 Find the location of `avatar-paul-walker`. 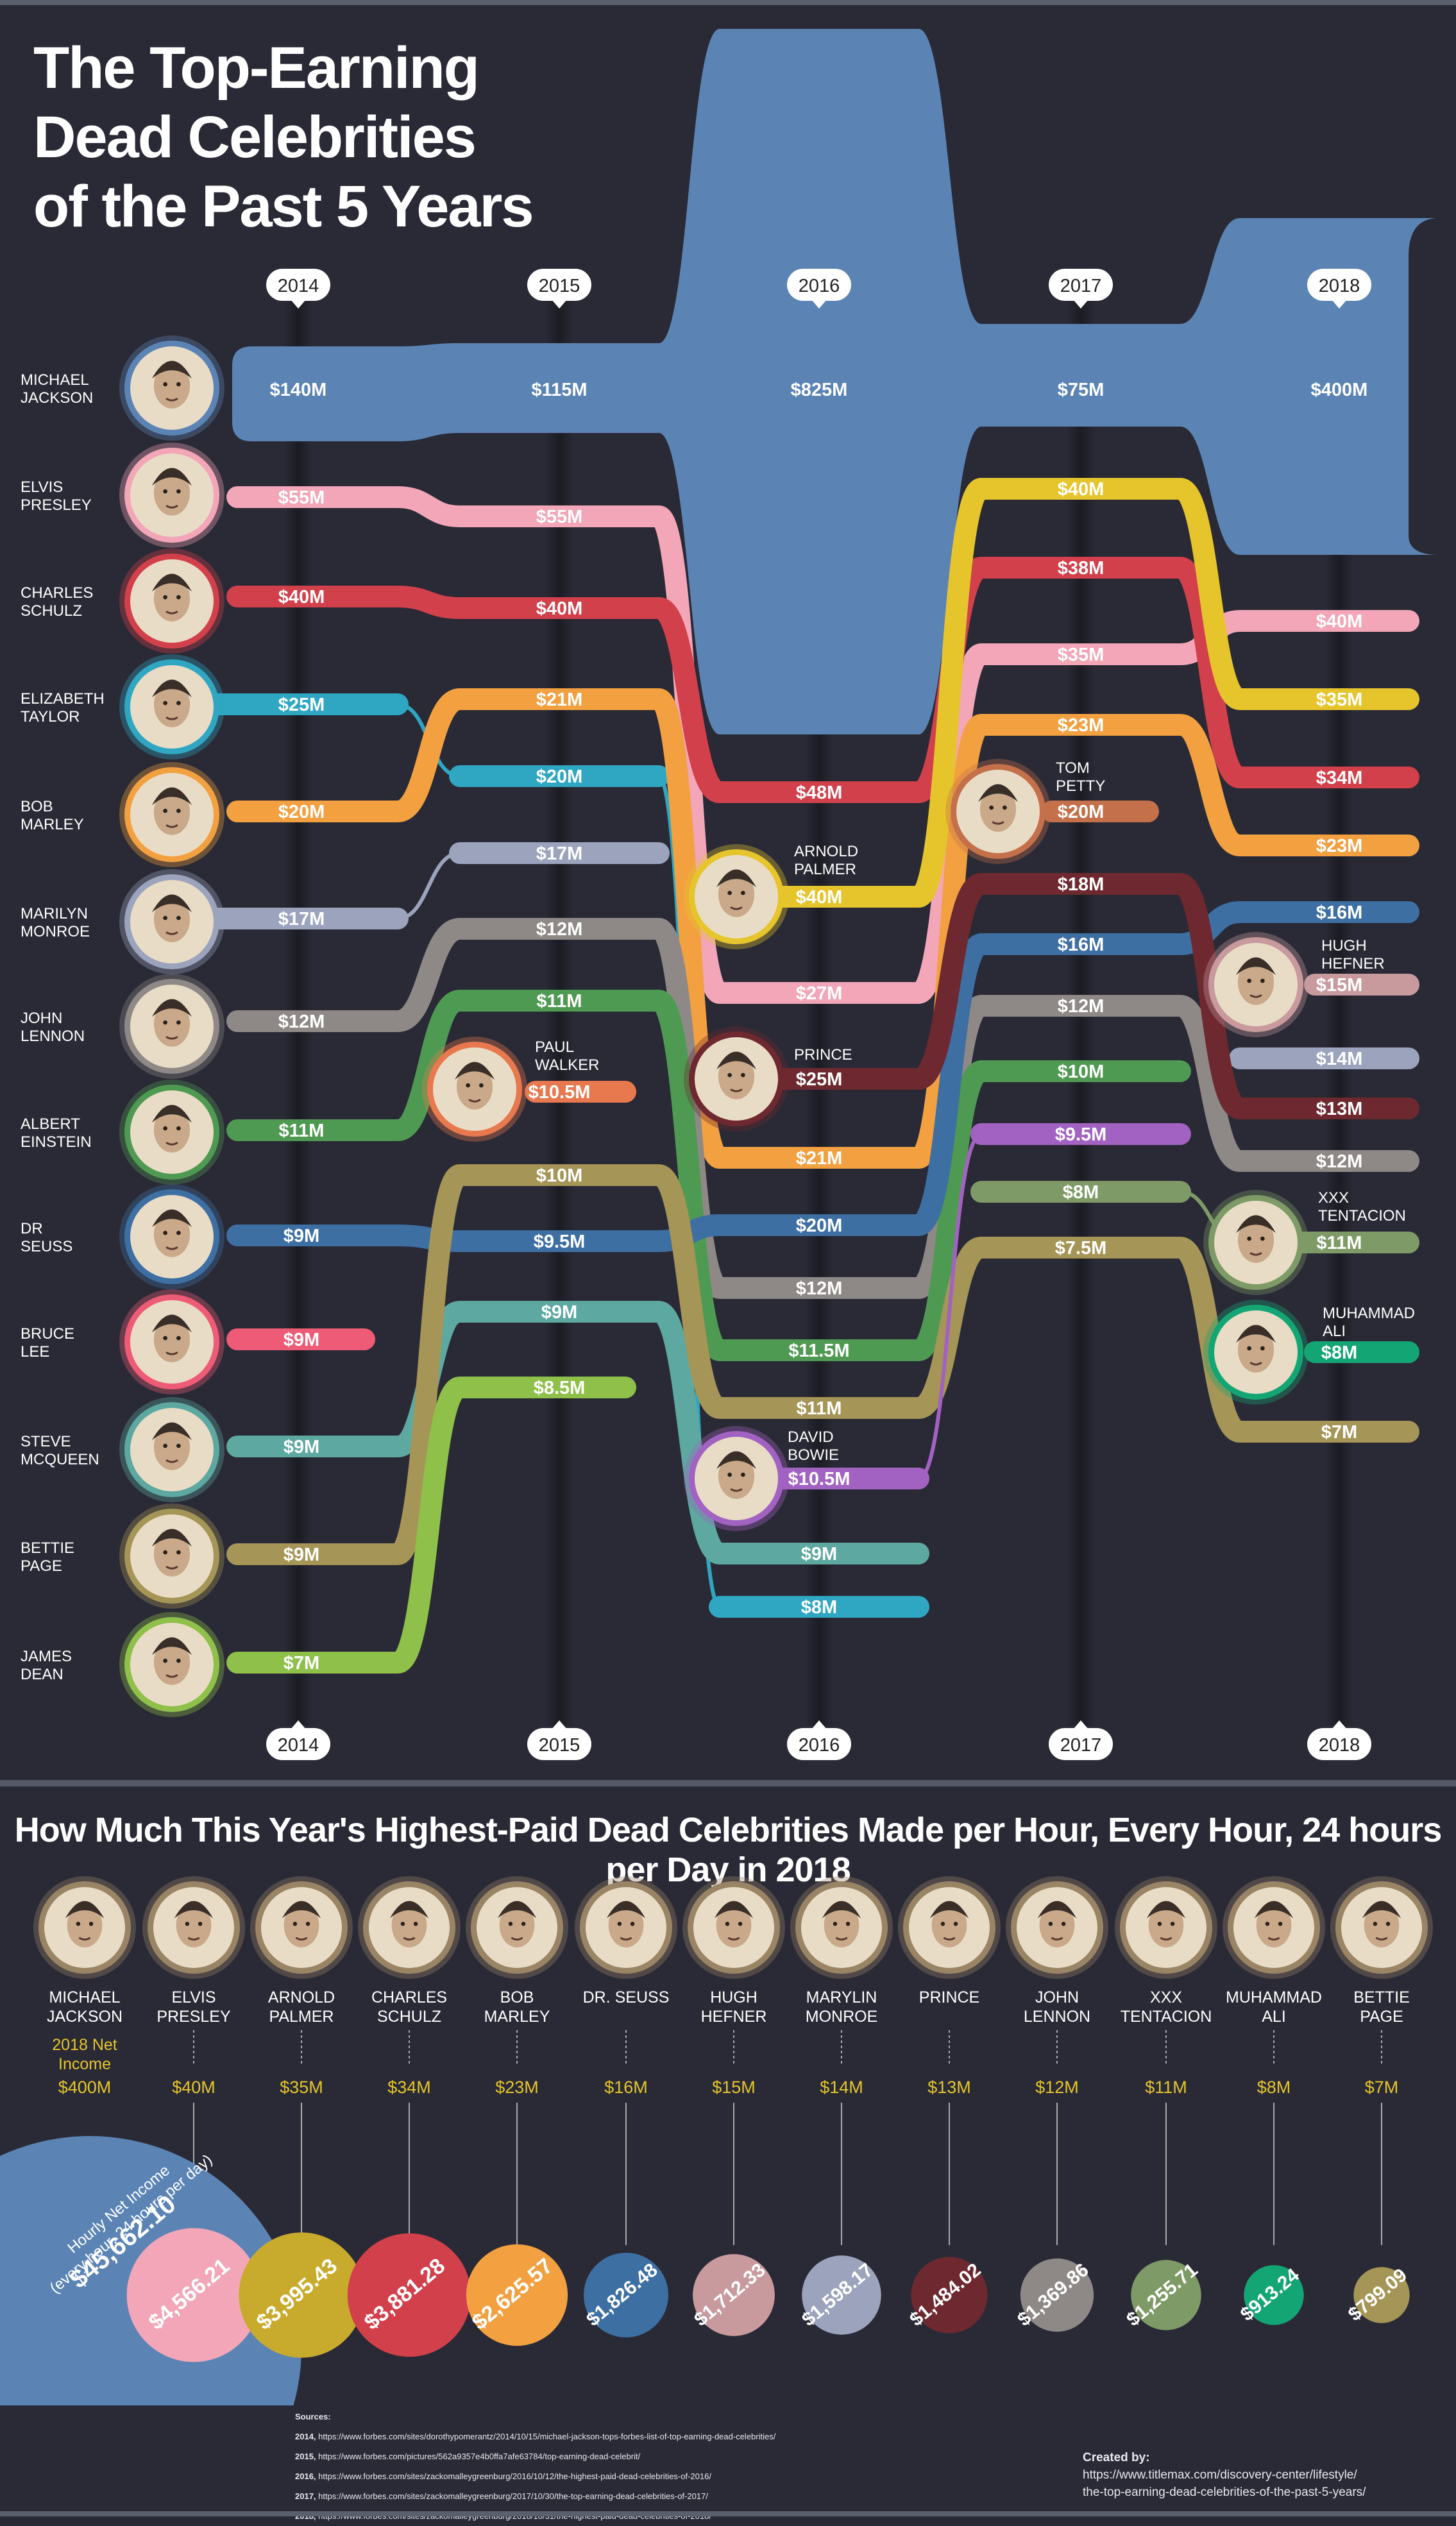

avatar-paul-walker is located at coordinates (474, 1089).